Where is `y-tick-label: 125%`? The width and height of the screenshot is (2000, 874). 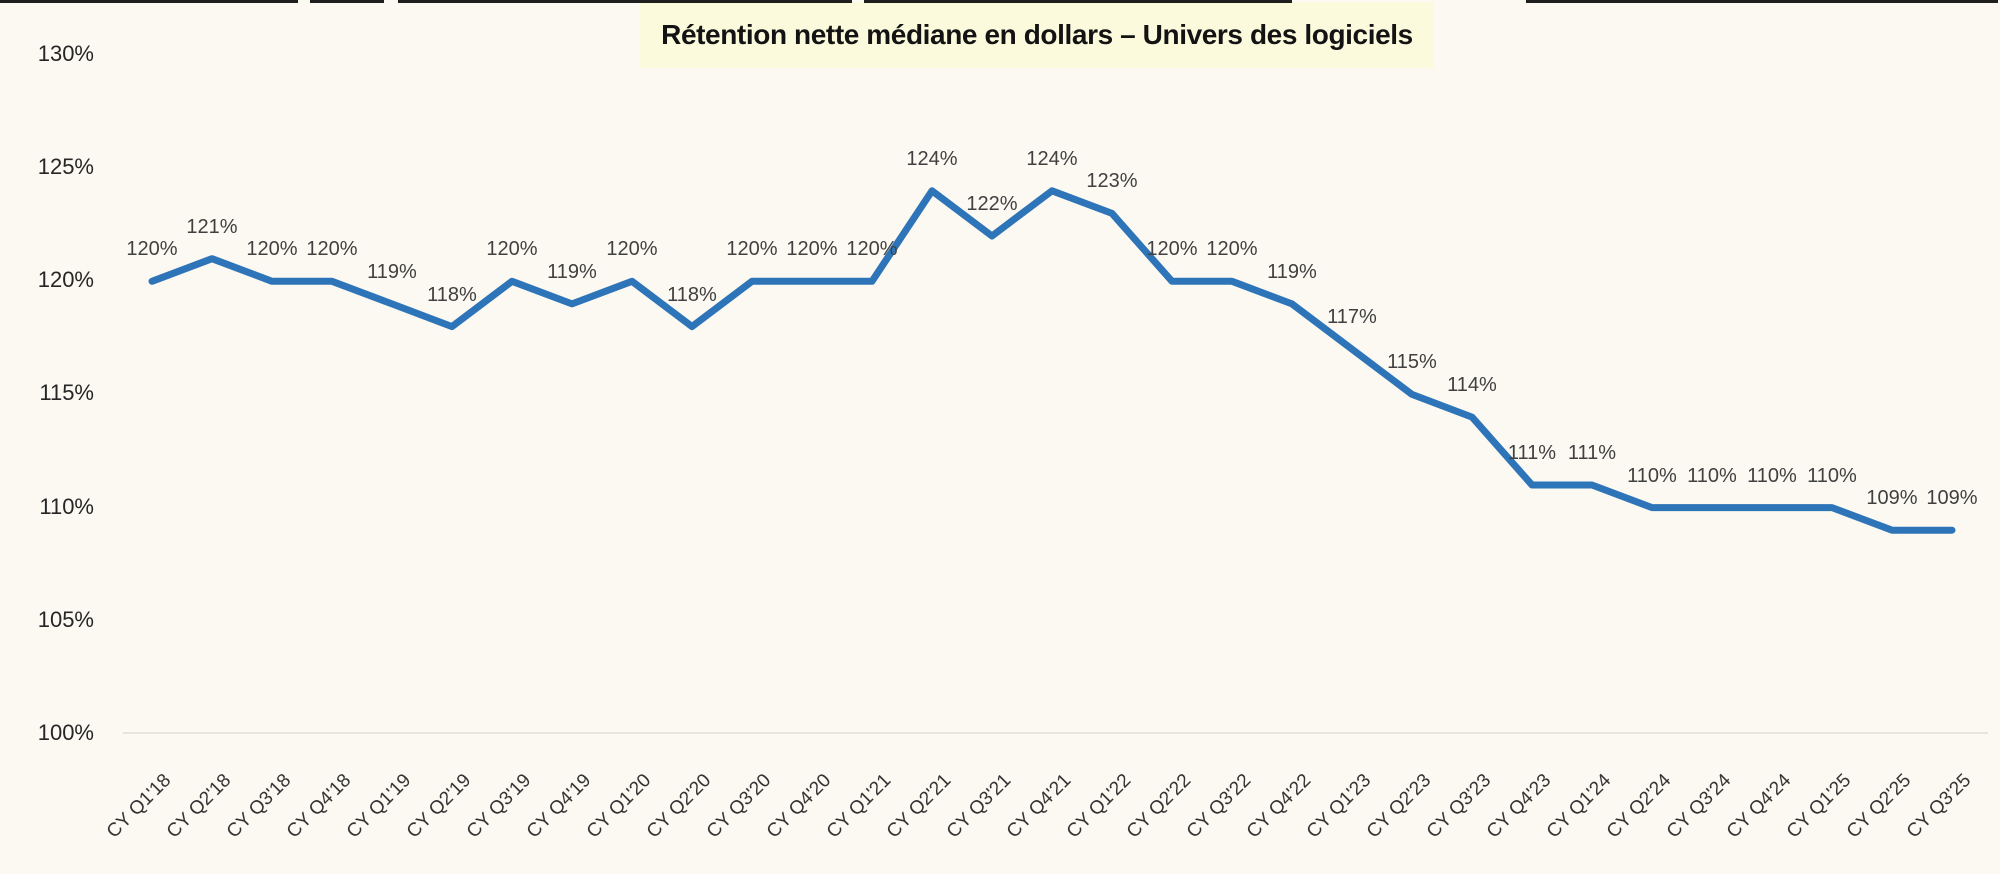 y-tick-label: 125% is located at coordinates (65, 167).